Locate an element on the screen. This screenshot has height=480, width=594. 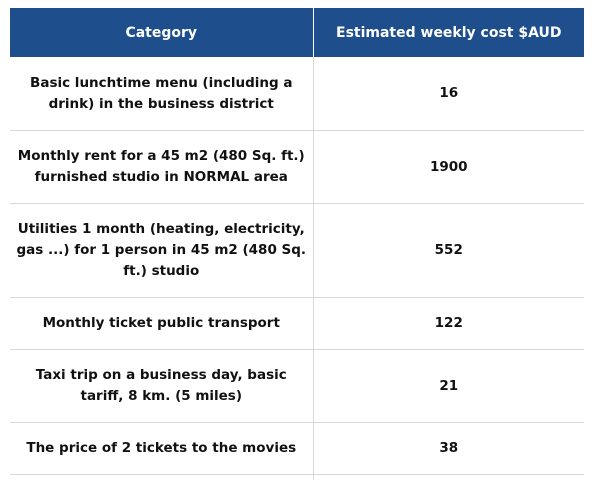
cost-cell: 16 is located at coordinates (448, 94).